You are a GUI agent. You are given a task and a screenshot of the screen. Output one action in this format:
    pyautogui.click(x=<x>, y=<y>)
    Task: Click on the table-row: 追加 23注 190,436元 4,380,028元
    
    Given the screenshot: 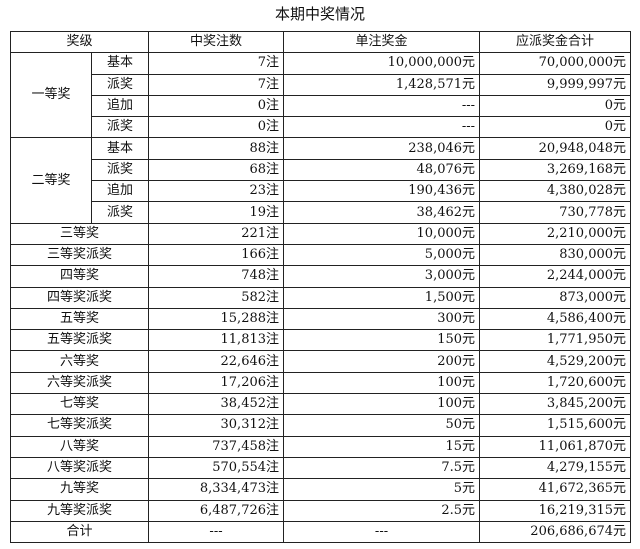 What is the action you would take?
    pyautogui.click(x=321, y=191)
    